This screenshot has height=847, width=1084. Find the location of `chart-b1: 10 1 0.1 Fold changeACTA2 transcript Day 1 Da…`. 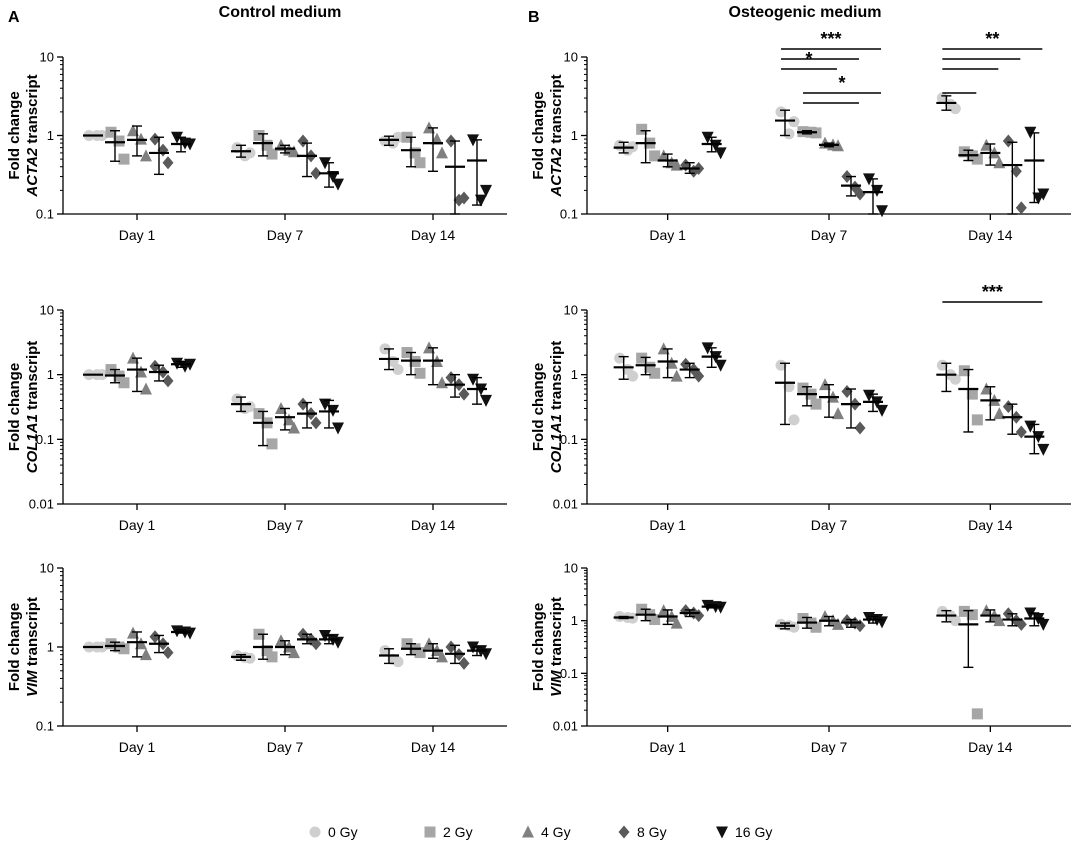

chart-b1: 10 1 0.1 Fold changeACTA2 transcript Day 1 Da… is located at coordinates (800, 136).